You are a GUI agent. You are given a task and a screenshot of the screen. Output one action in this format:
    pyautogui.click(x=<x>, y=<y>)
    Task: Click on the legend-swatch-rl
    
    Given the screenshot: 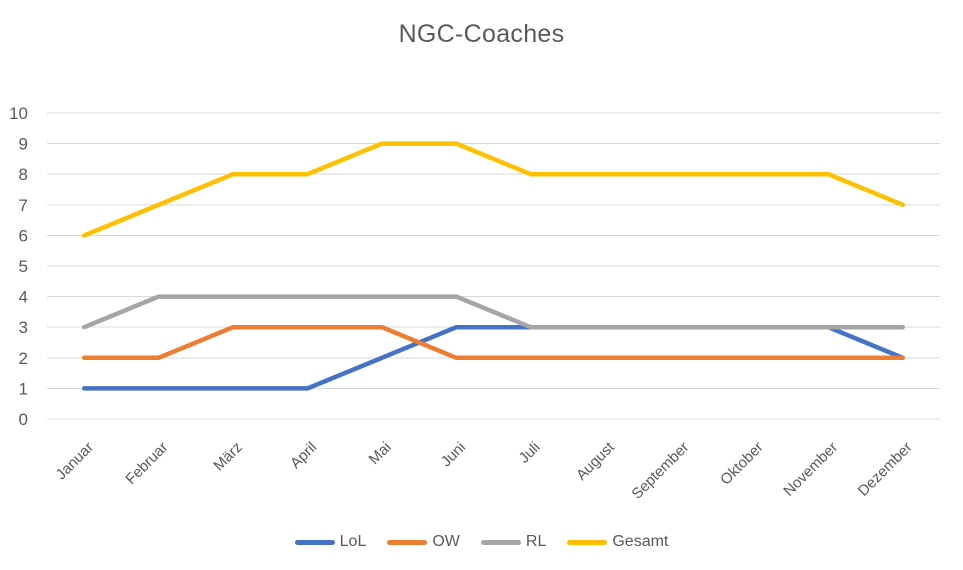 What is the action you would take?
    pyautogui.click(x=500, y=542)
    